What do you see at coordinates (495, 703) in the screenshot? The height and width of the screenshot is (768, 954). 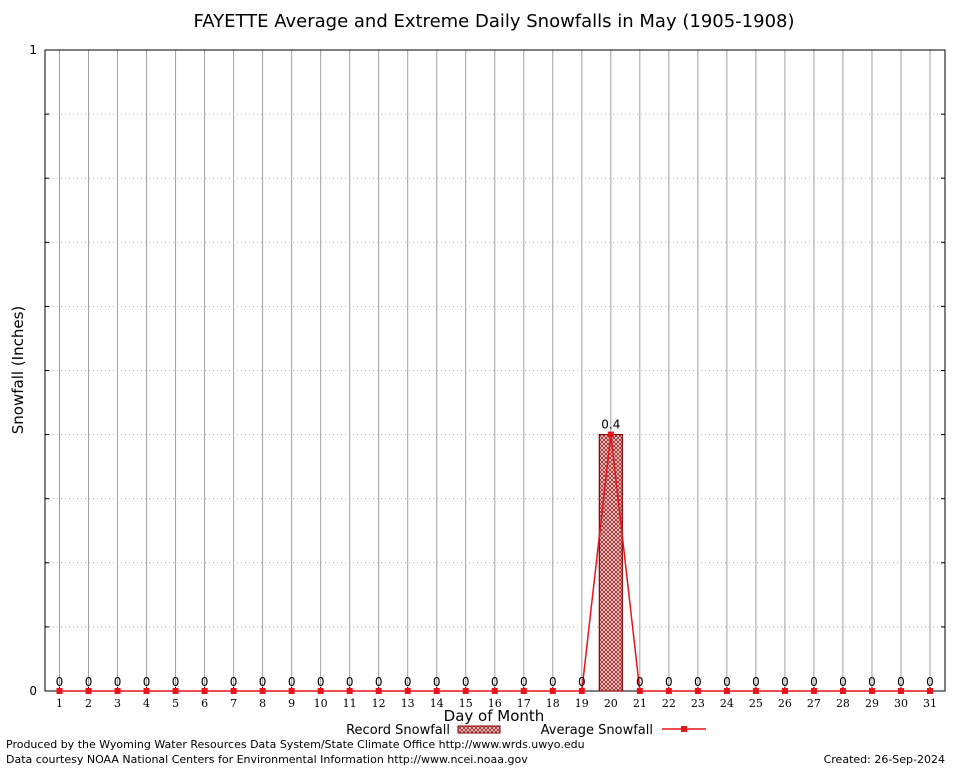 I see `x-tick-label: 16` at bounding box center [495, 703].